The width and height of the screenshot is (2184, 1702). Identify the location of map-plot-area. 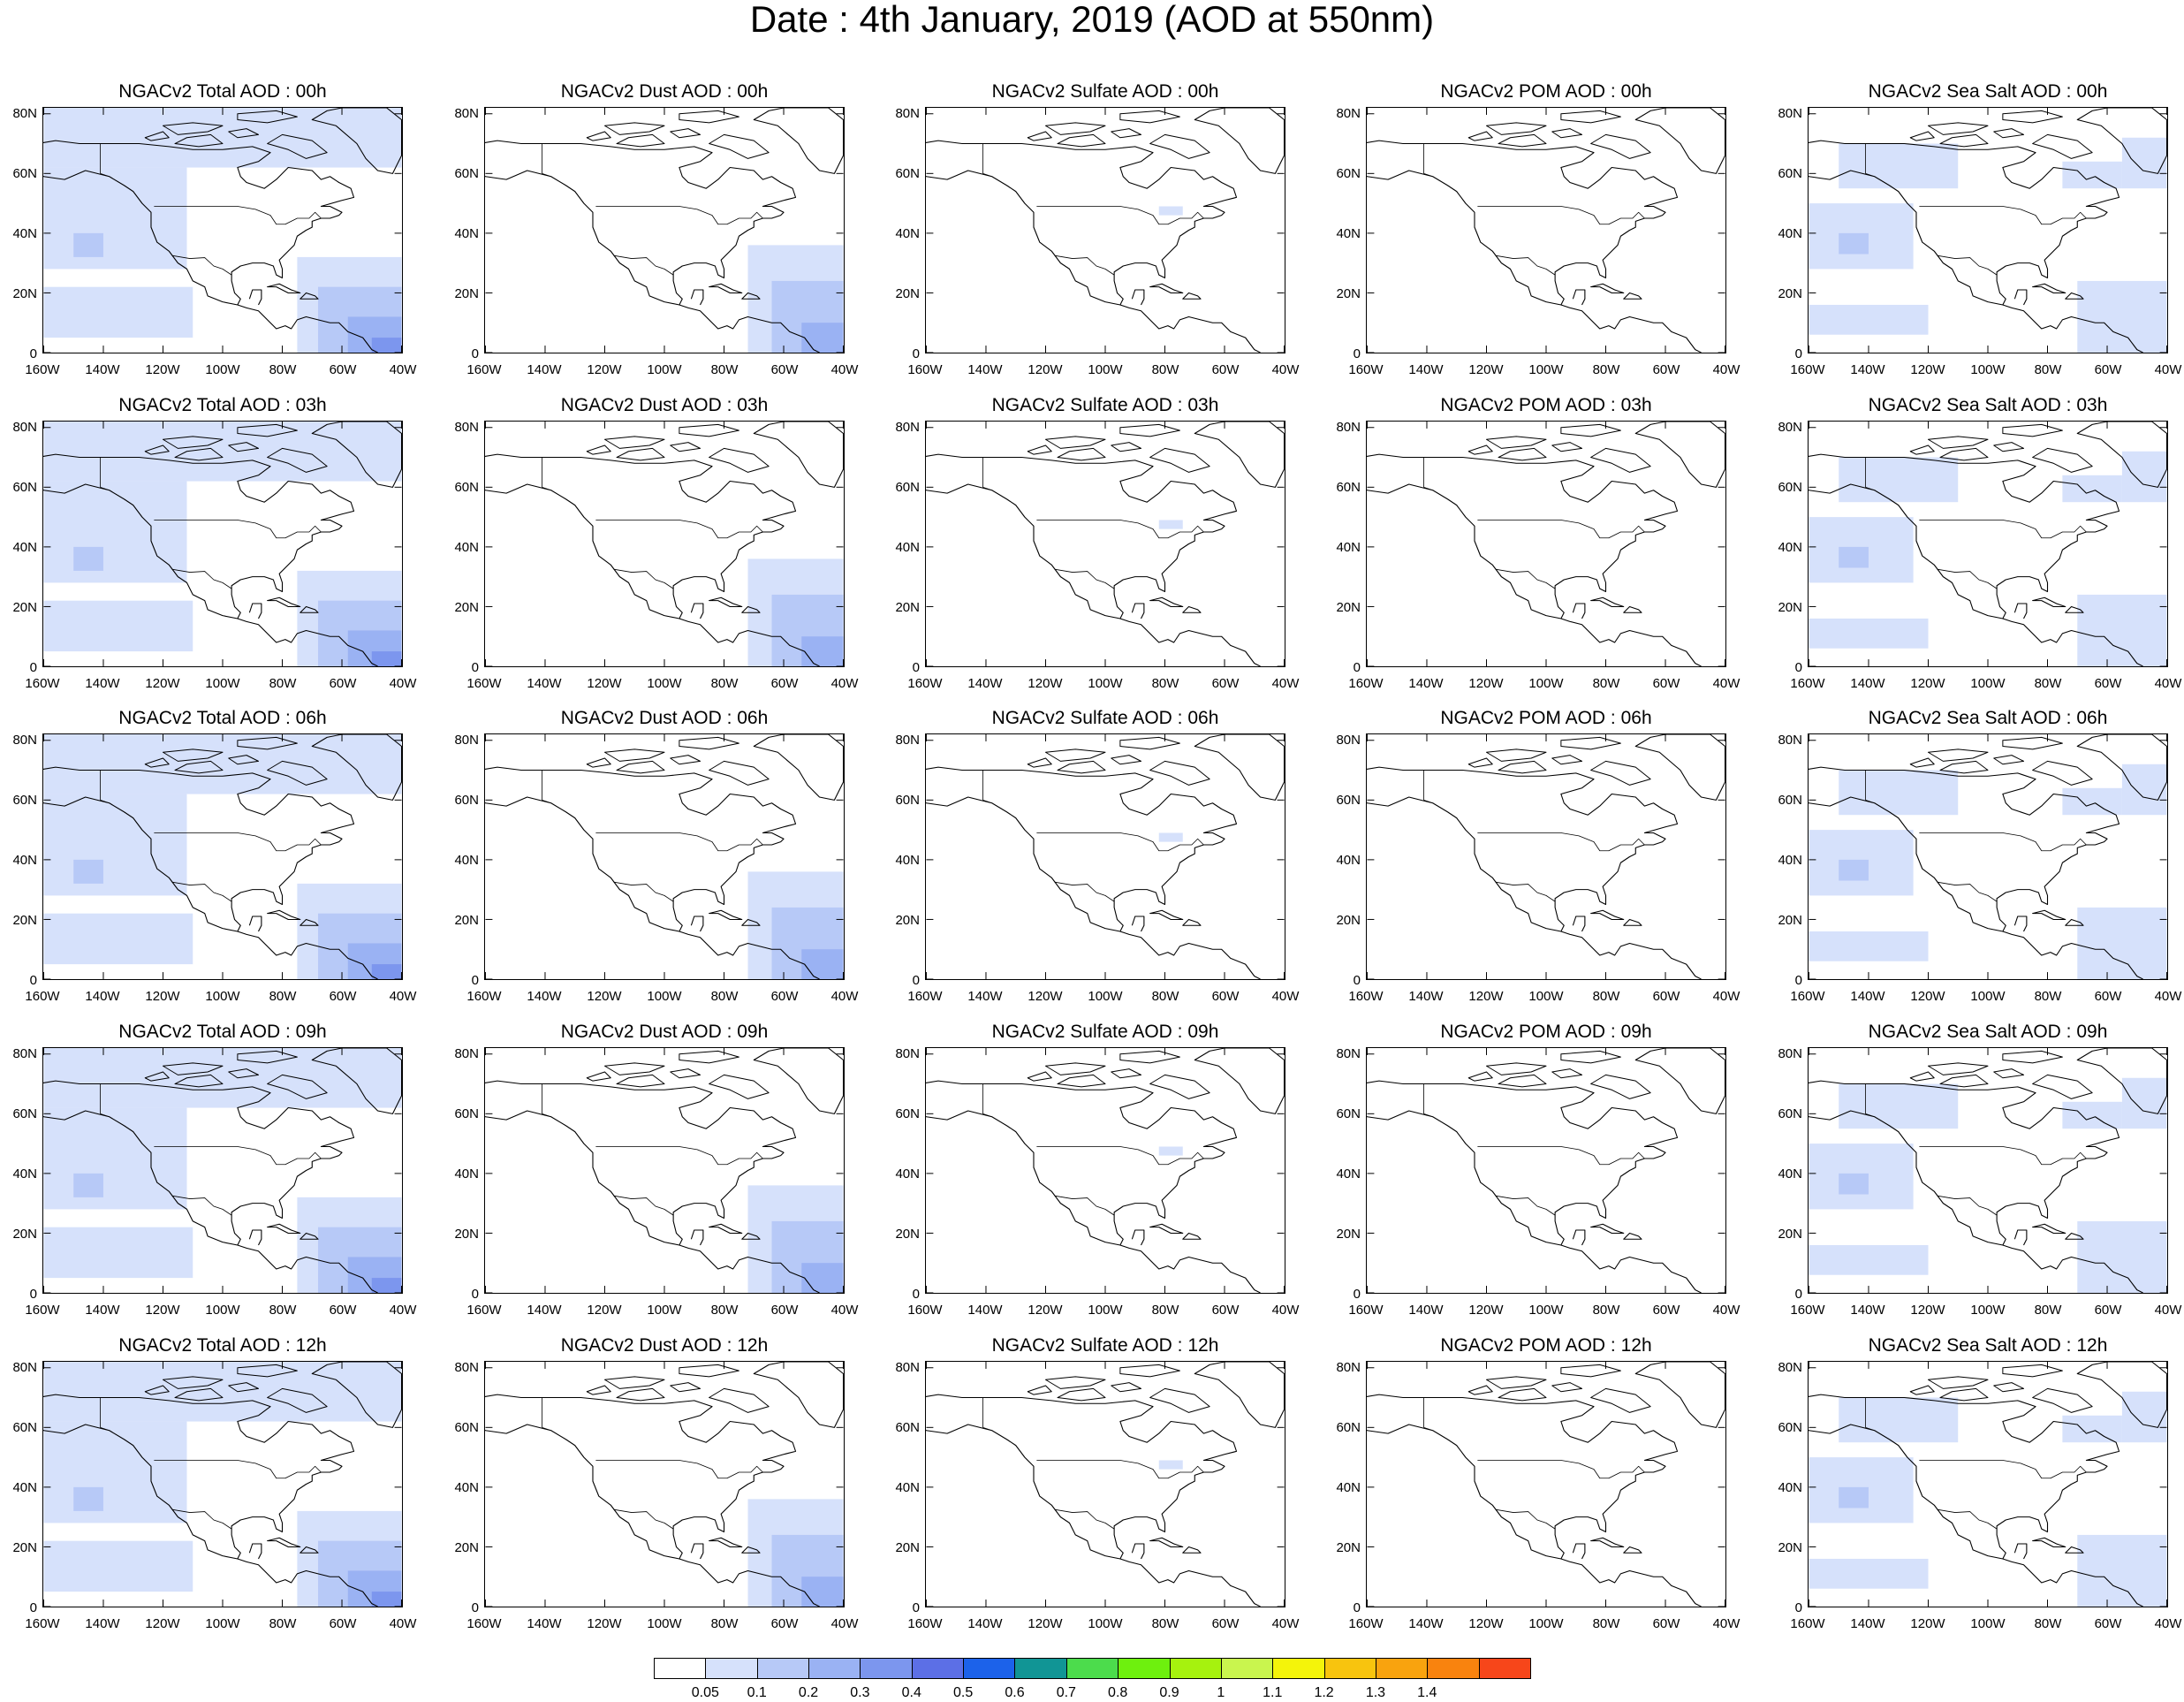
(1105, 544).